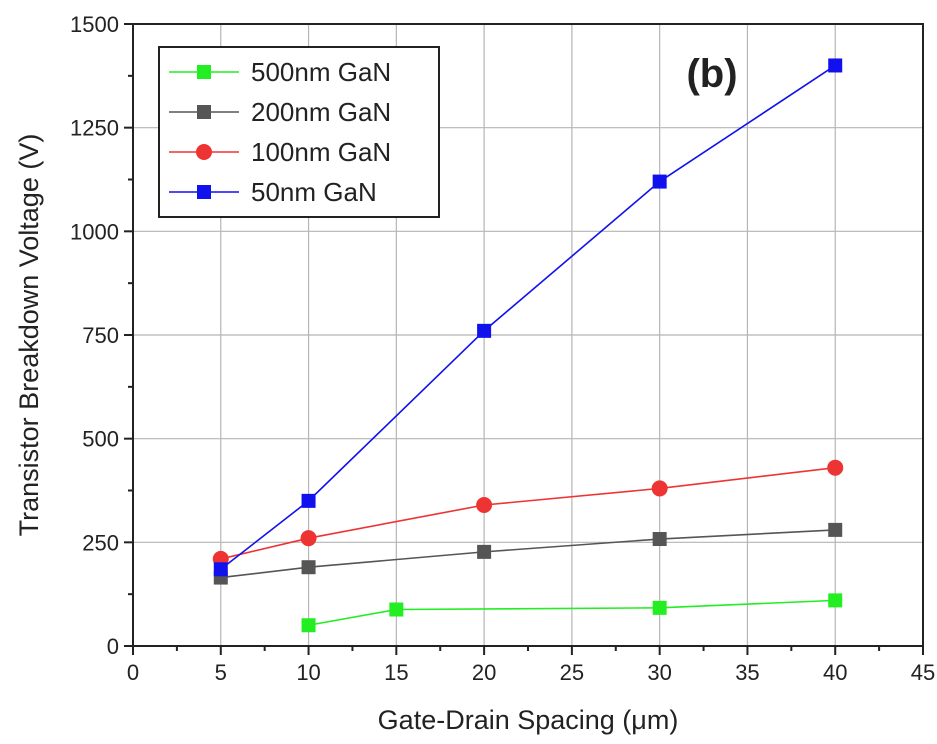  What do you see at coordinates (221, 672) in the screenshot?
I see `x-tick-label: 5` at bounding box center [221, 672].